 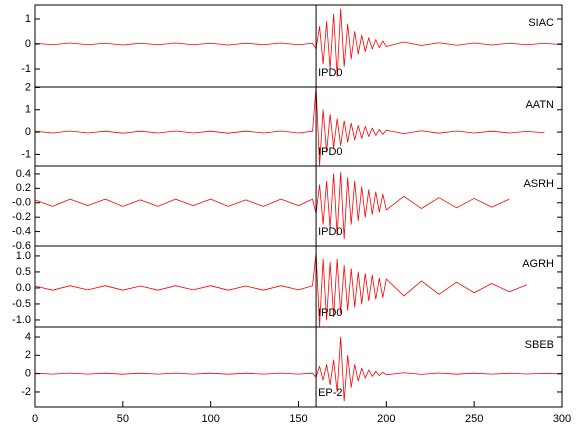 I want to click on y-tick-label: -1.0, so click(x=21, y=320).